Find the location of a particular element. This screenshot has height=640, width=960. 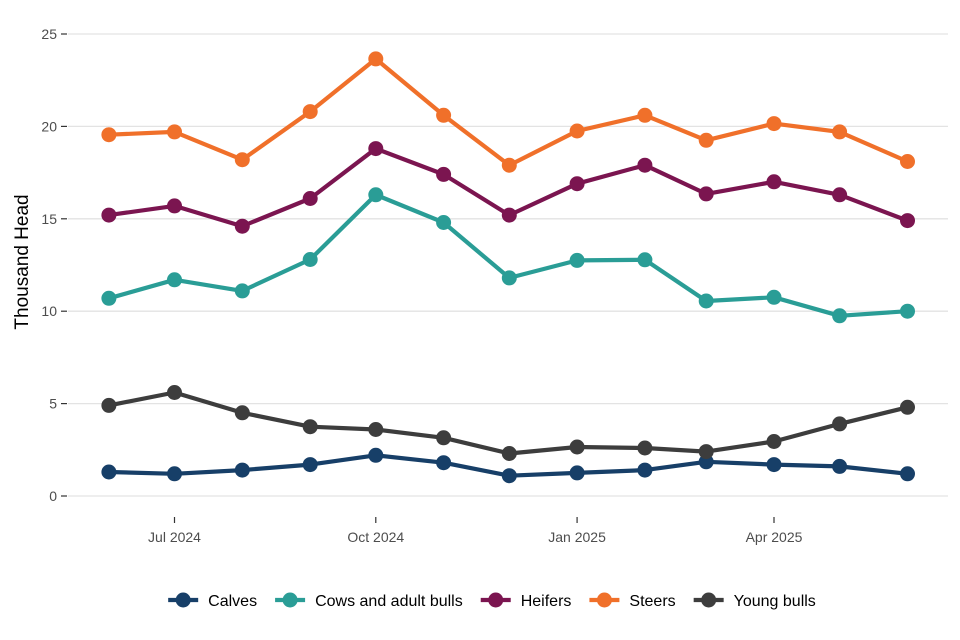

x-tick-label: Jul 2024 is located at coordinates (174, 537).